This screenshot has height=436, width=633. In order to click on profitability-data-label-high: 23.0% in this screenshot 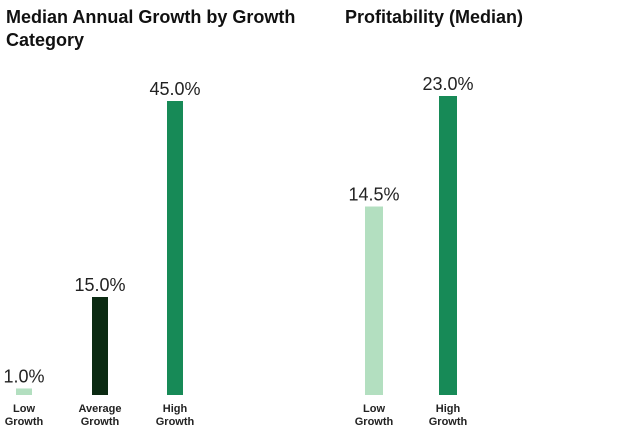, I will do `click(447, 84)`.